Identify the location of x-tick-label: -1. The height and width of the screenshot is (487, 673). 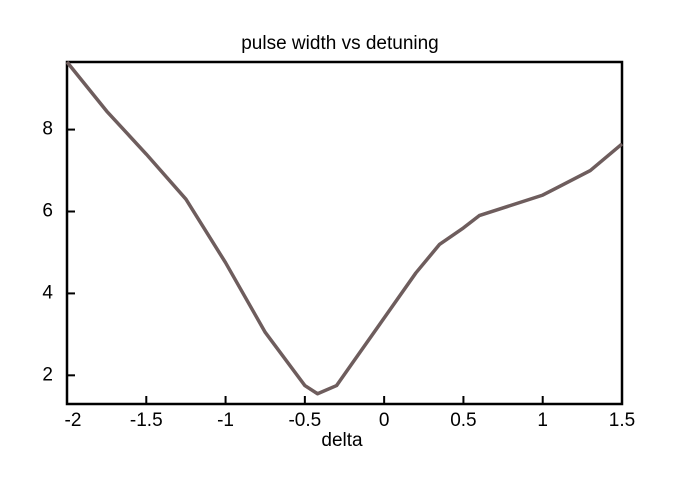
(225, 420).